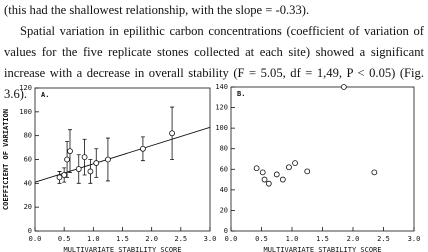 The width and height of the screenshot is (428, 252). Describe the element at coordinates (241, 94) in the screenshot. I see `panel-label: B.` at that location.